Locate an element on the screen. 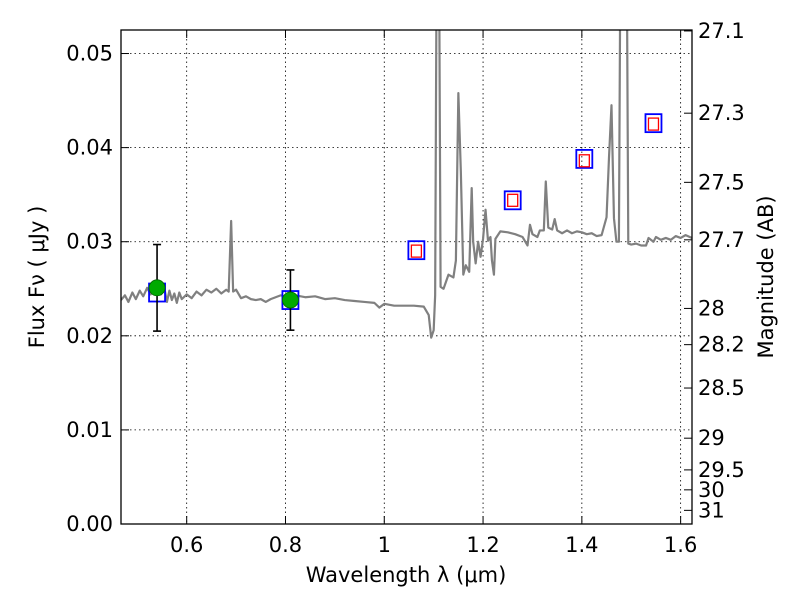  x-axis-label: Wavelength λ (μm) is located at coordinates (406, 575).